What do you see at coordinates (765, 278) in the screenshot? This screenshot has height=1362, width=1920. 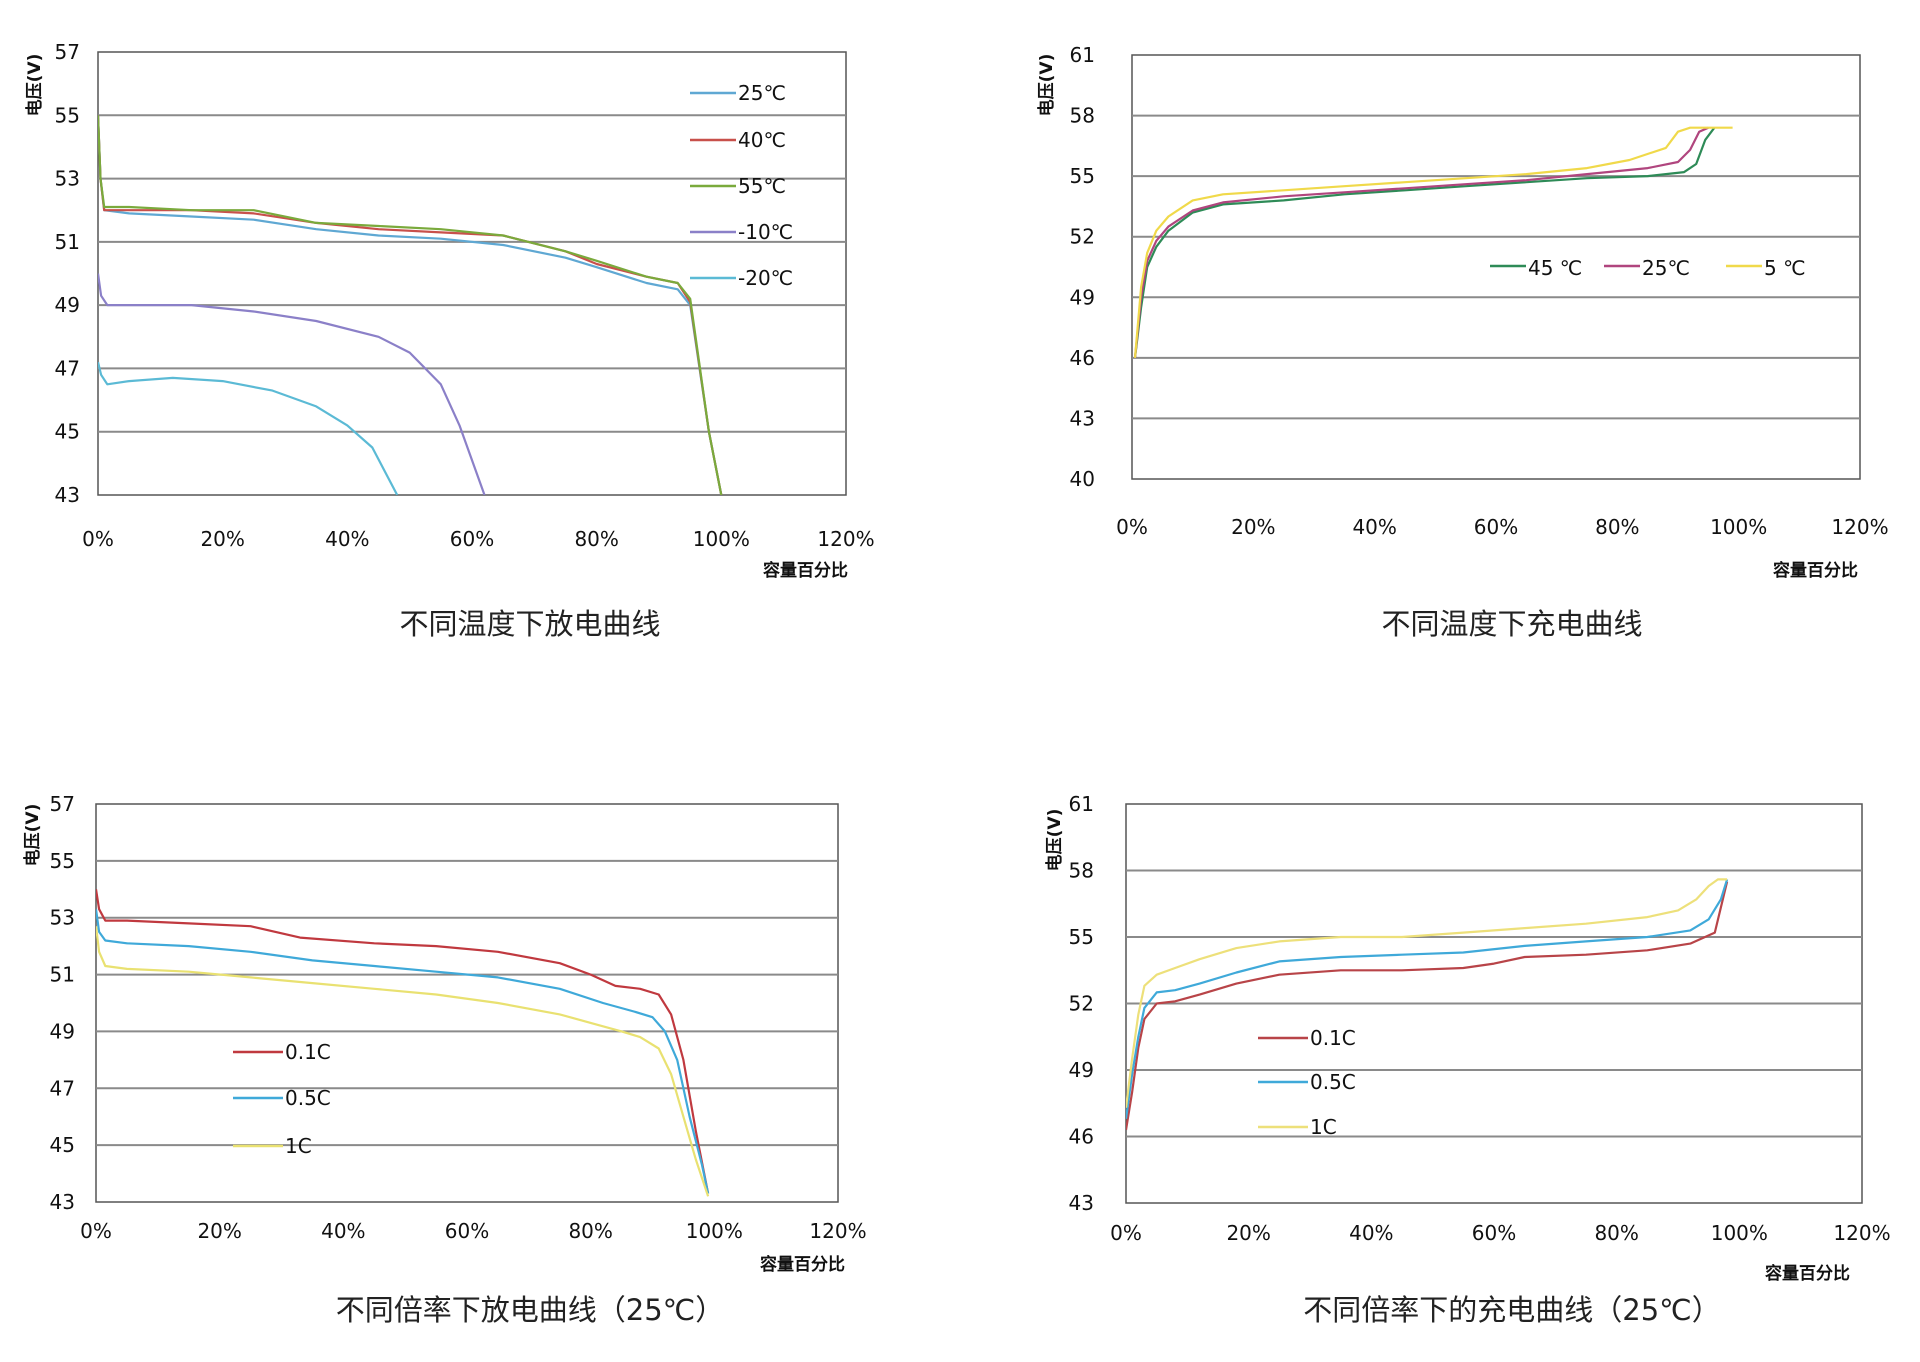 I see `legend-label: -20℃` at bounding box center [765, 278].